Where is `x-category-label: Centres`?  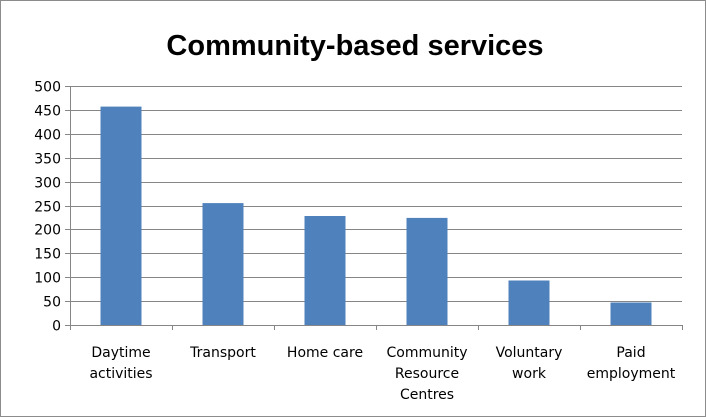 x-category-label: Centres is located at coordinates (427, 395).